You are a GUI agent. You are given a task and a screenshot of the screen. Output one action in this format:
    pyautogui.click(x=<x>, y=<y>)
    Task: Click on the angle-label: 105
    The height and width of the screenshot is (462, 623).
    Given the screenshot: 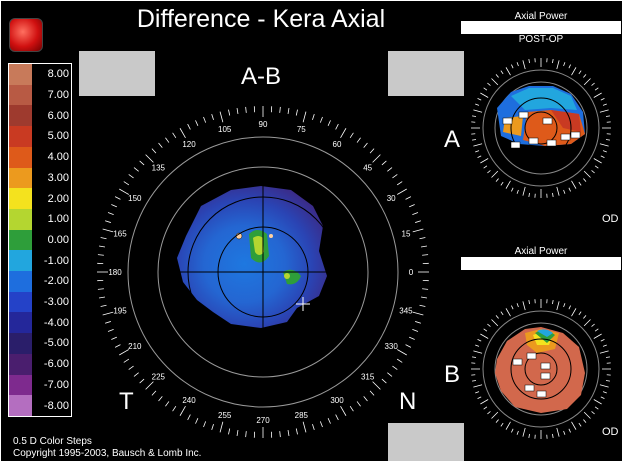 What is the action you would take?
    pyautogui.click(x=225, y=129)
    